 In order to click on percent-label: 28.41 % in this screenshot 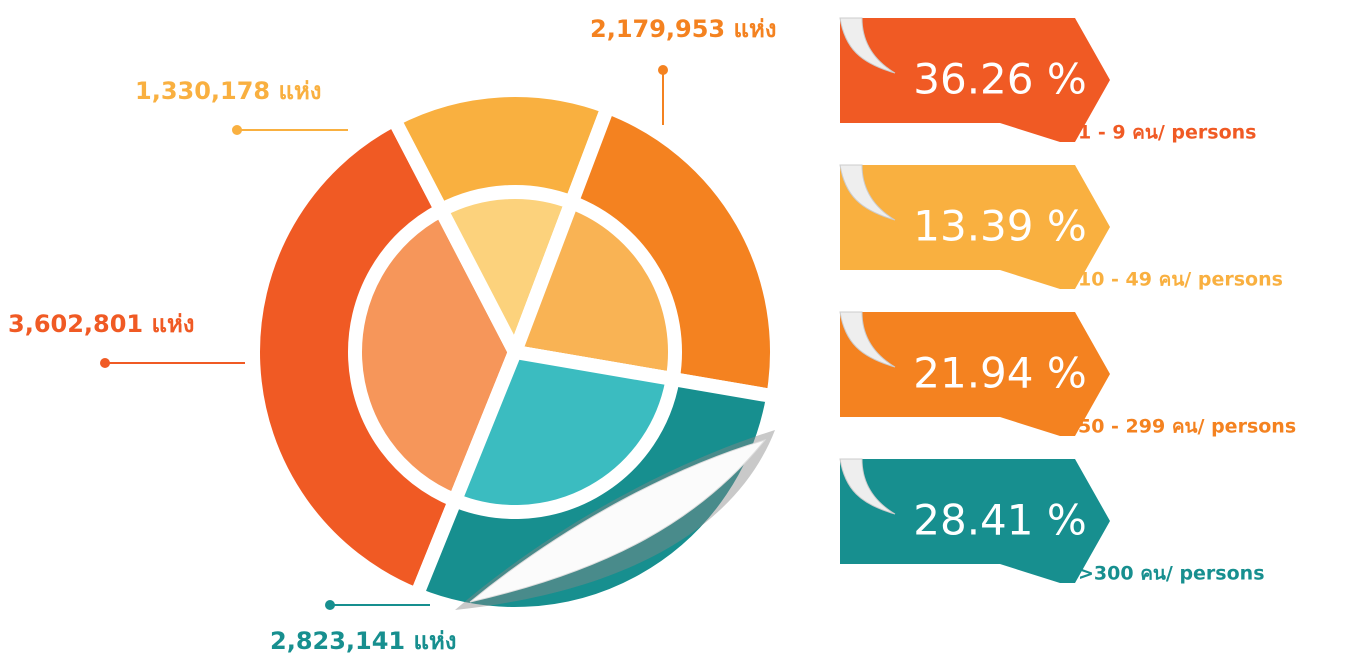, I will do `click(1000, 520)`.